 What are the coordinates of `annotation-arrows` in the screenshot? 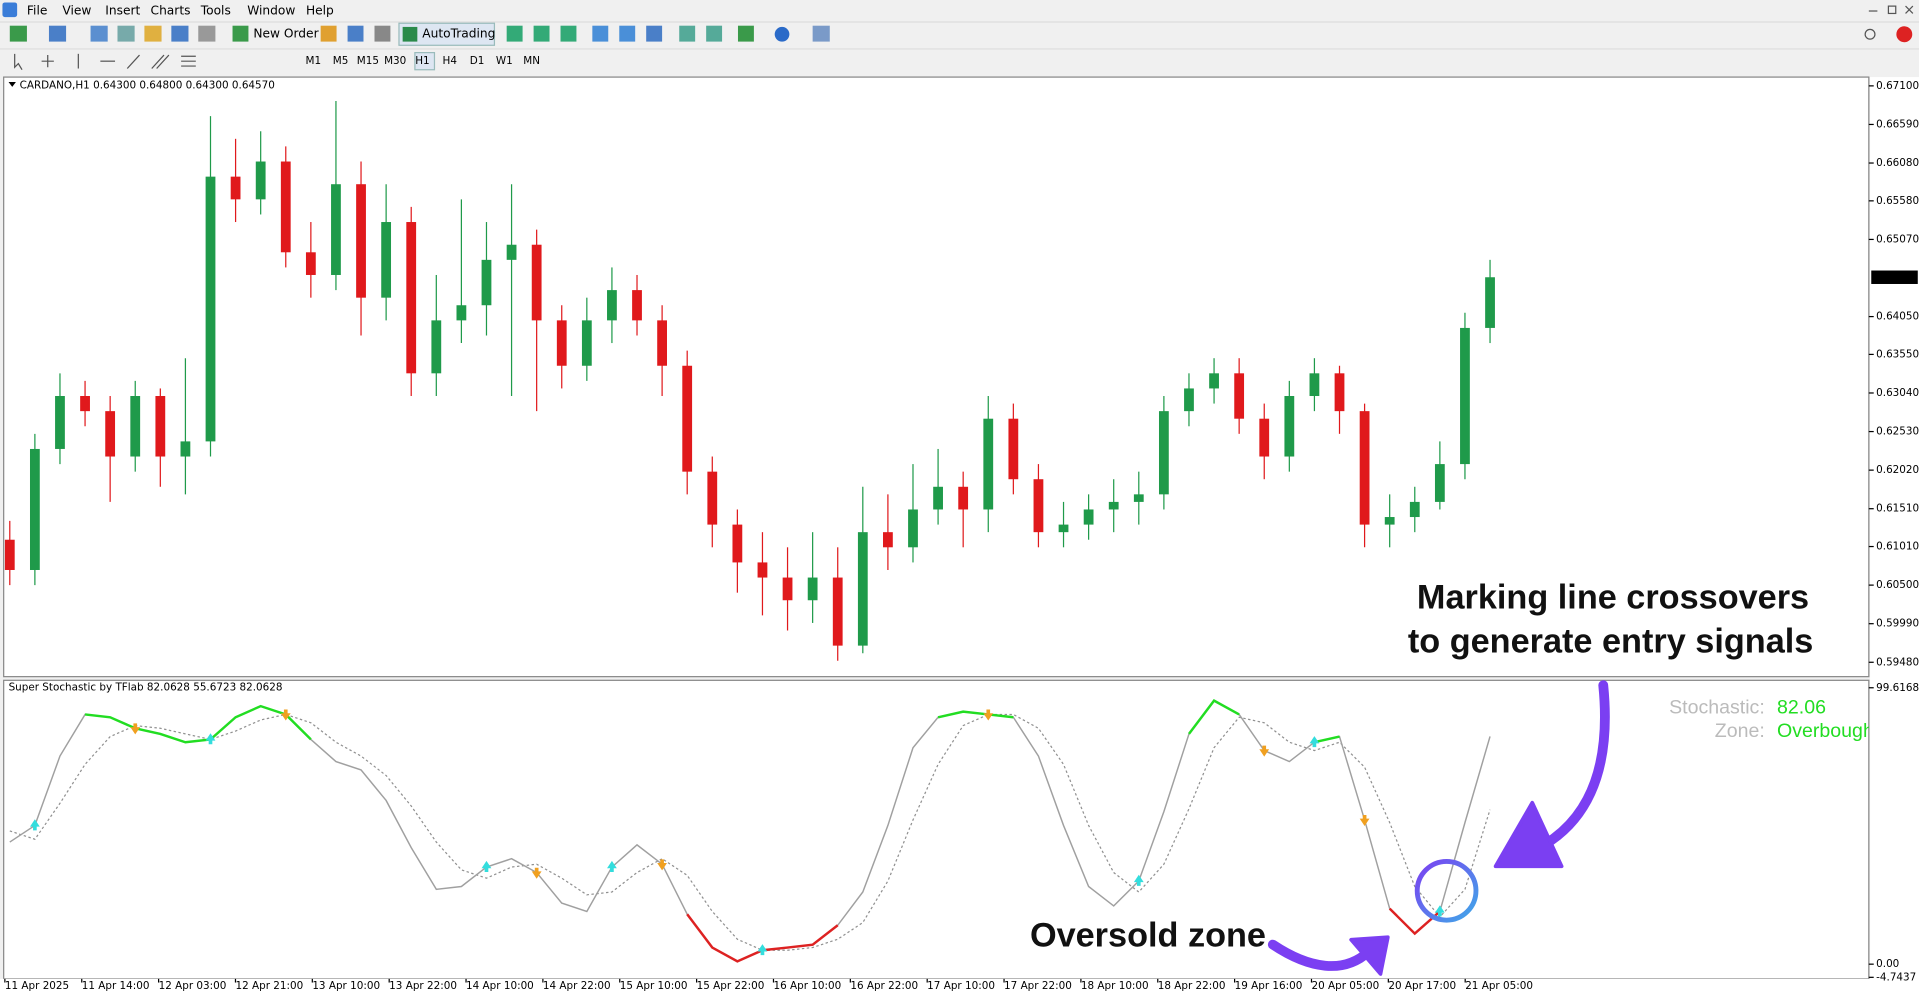 It's located at (1438, 828).